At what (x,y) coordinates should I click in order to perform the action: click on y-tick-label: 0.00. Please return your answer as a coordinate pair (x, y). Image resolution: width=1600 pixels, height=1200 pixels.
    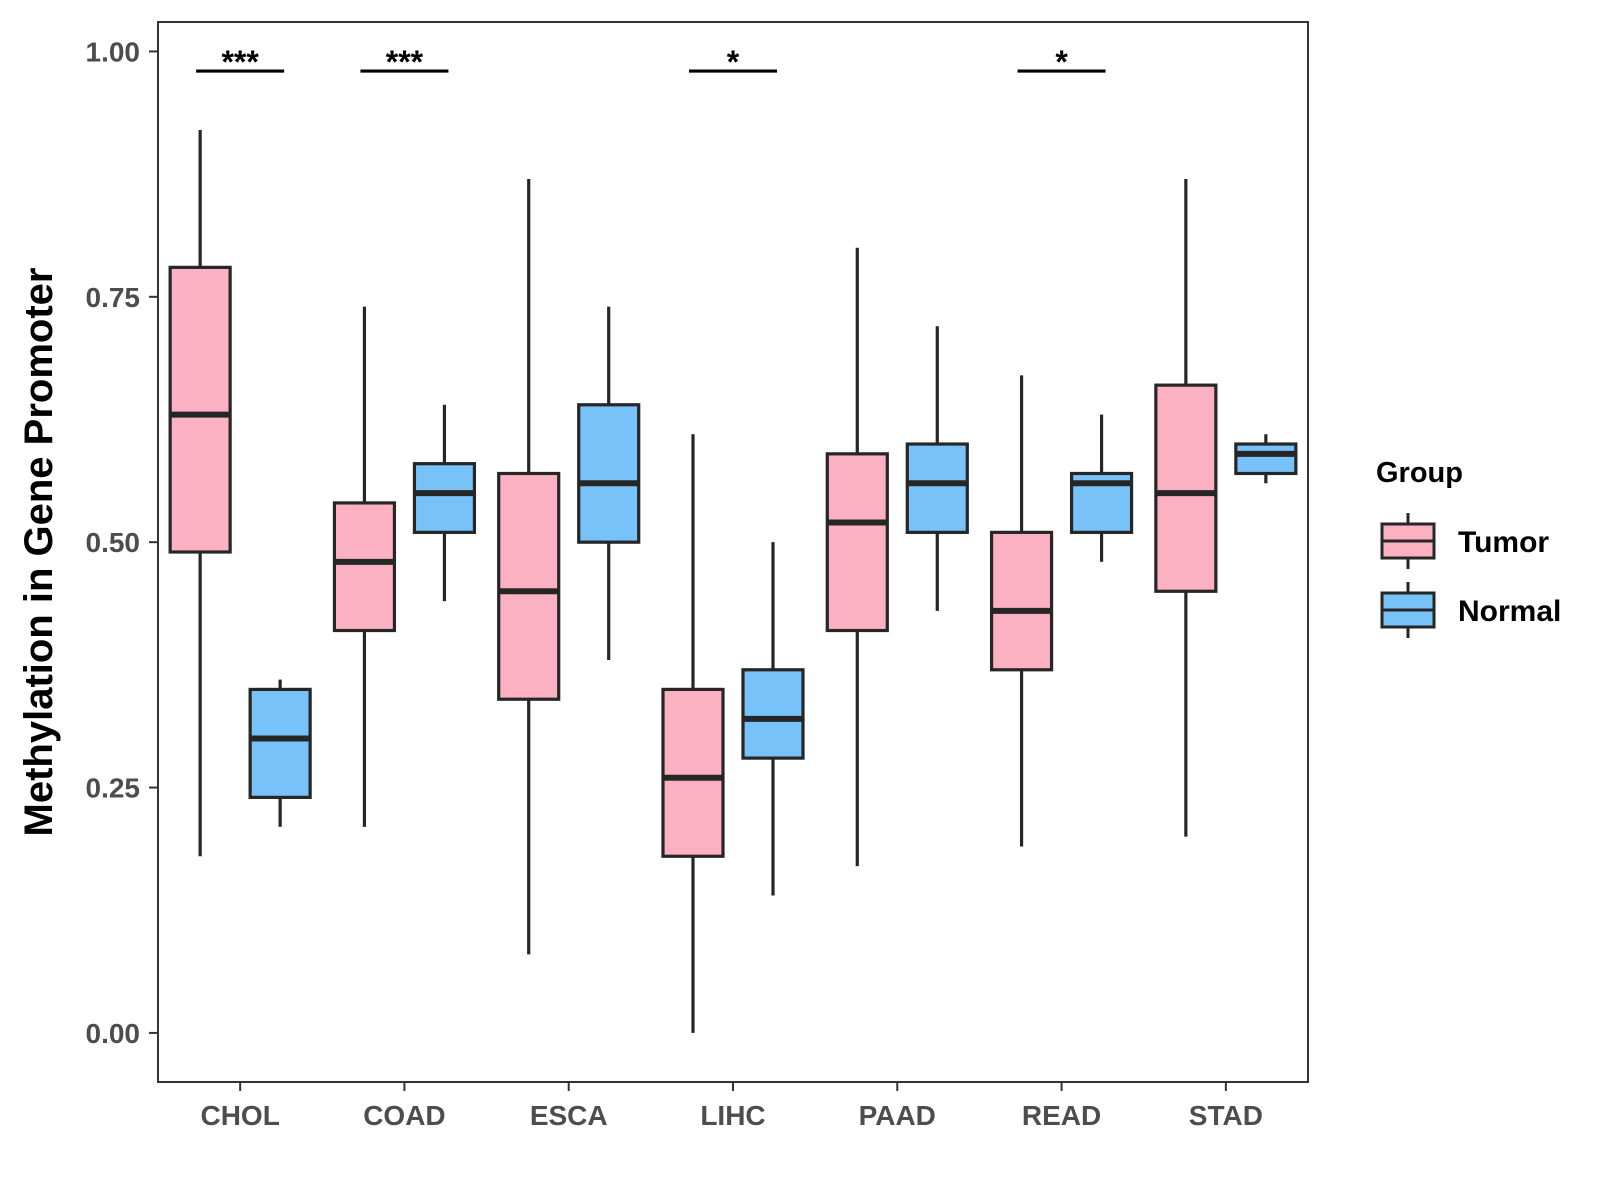
    Looking at the image, I should click on (113, 1033).